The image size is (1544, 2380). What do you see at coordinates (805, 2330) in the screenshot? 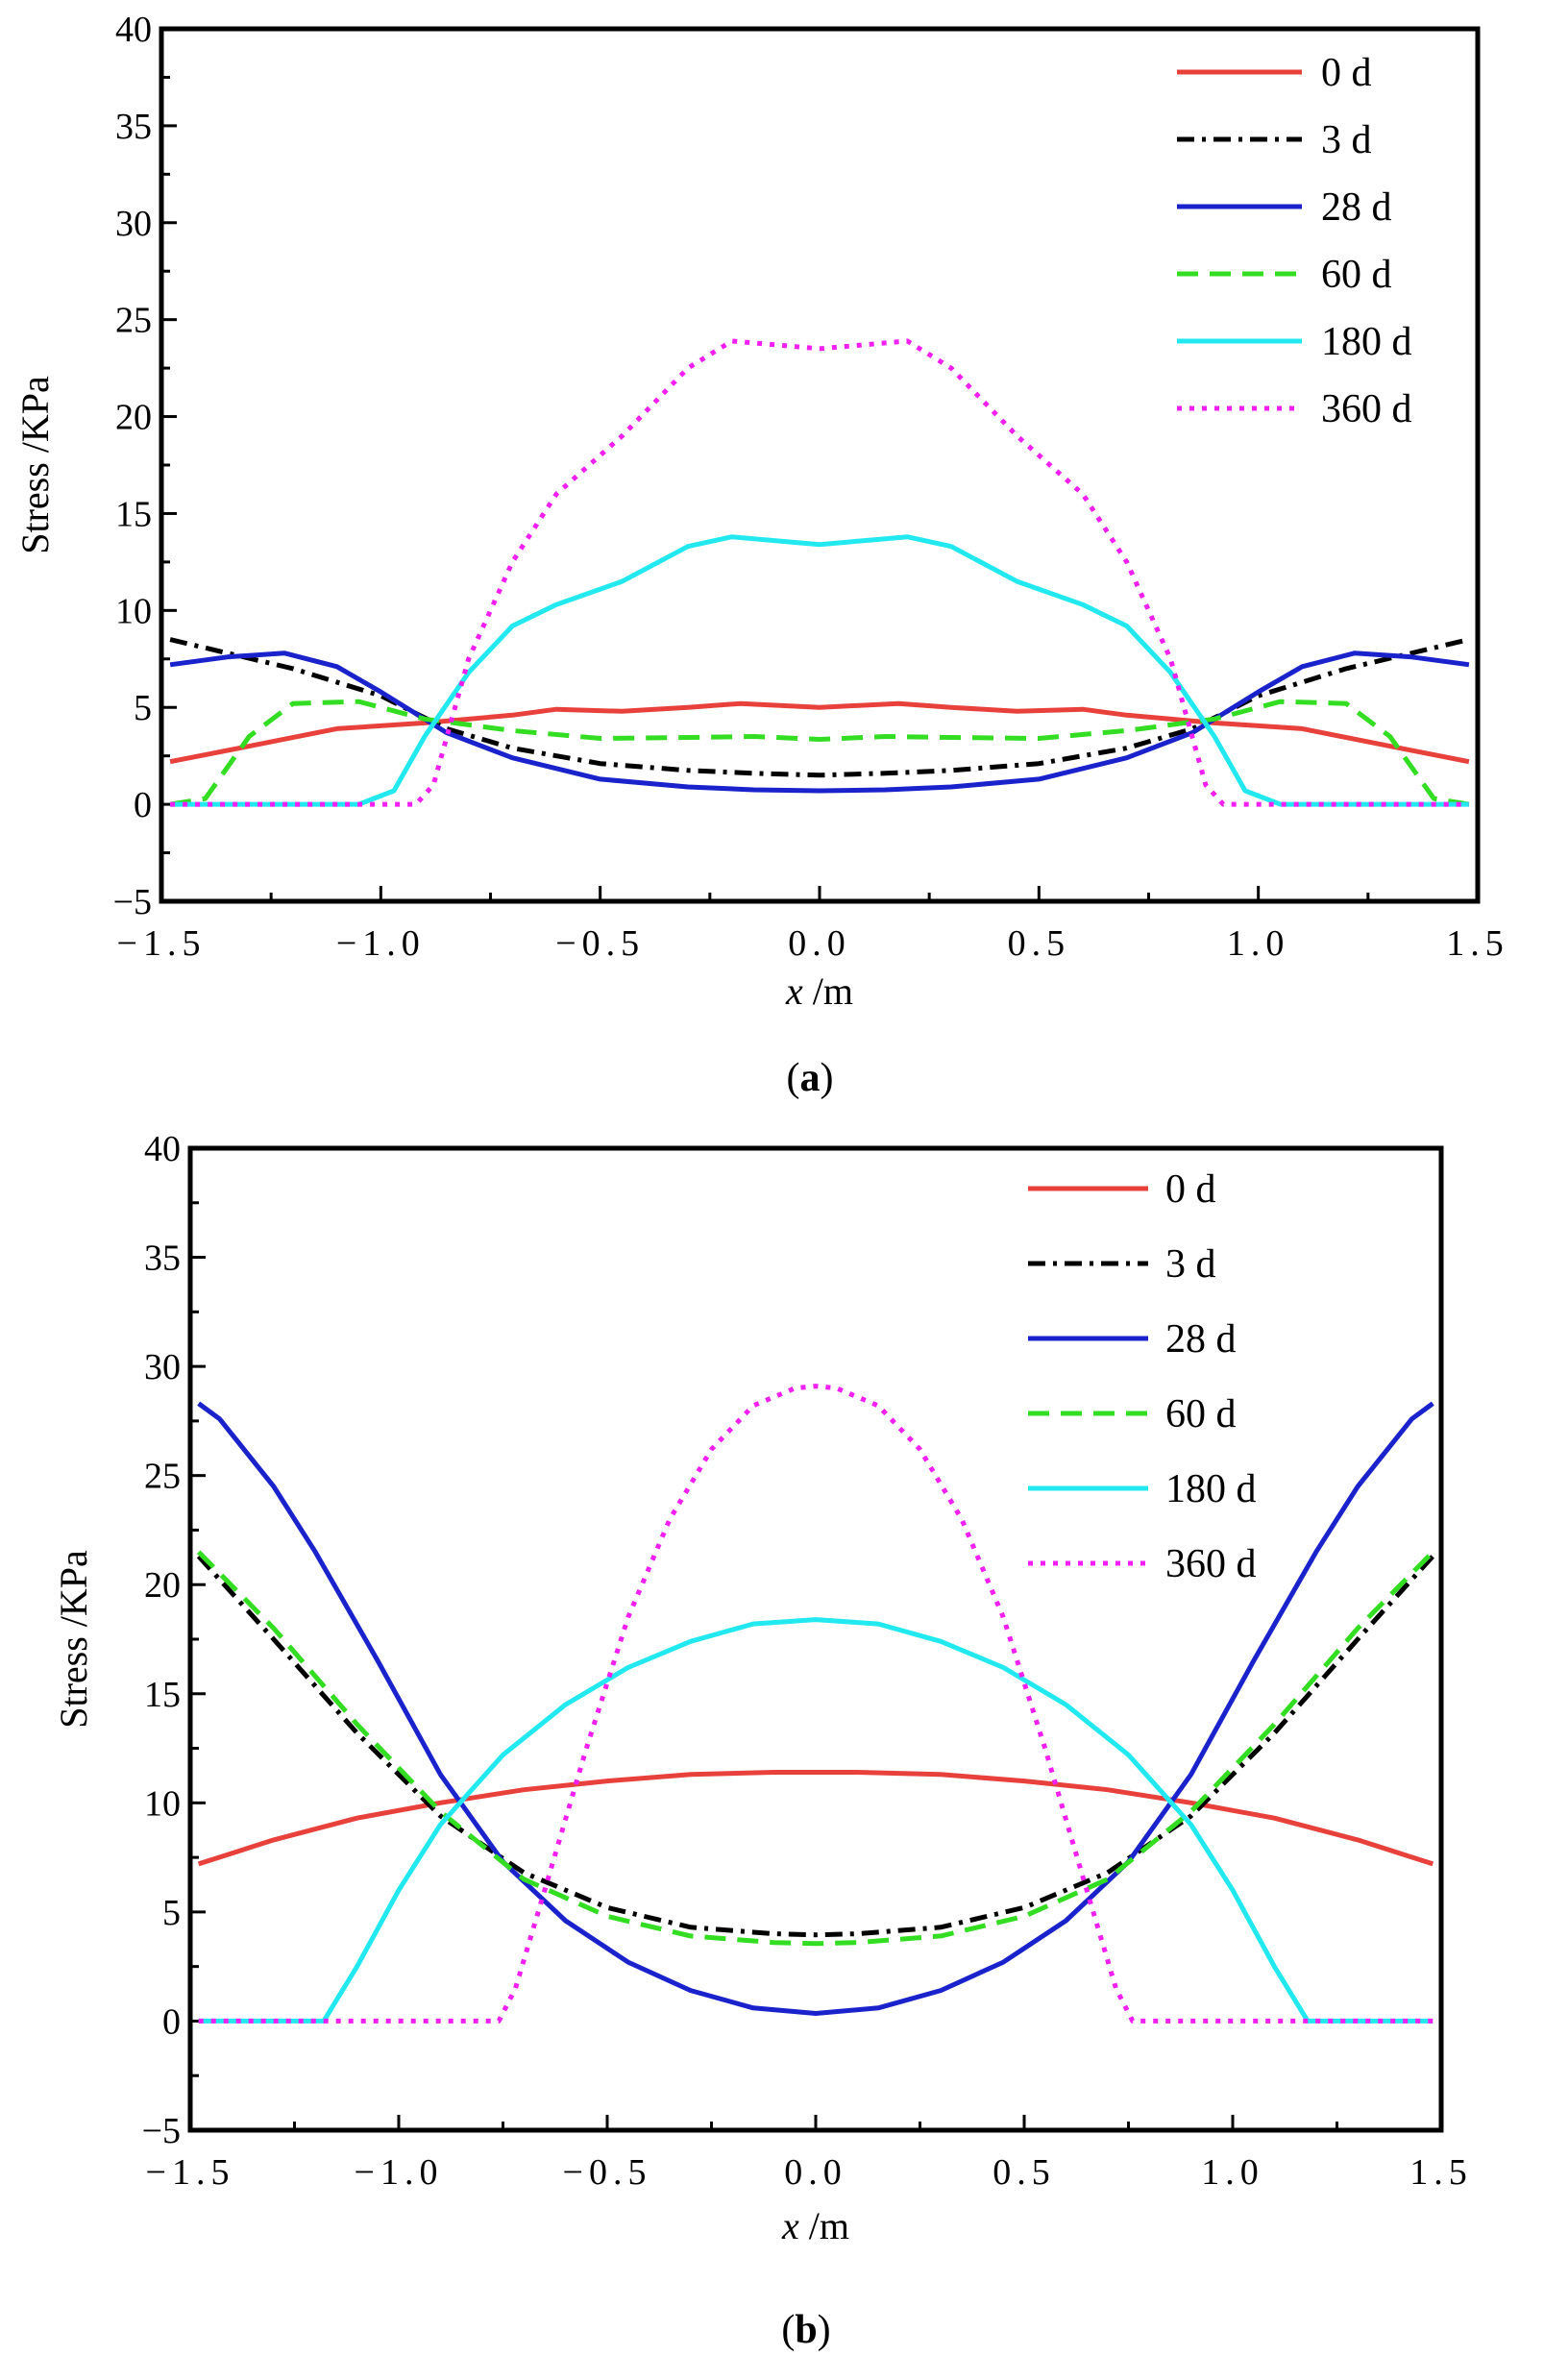
I see `panel-caption: (b)` at bounding box center [805, 2330].